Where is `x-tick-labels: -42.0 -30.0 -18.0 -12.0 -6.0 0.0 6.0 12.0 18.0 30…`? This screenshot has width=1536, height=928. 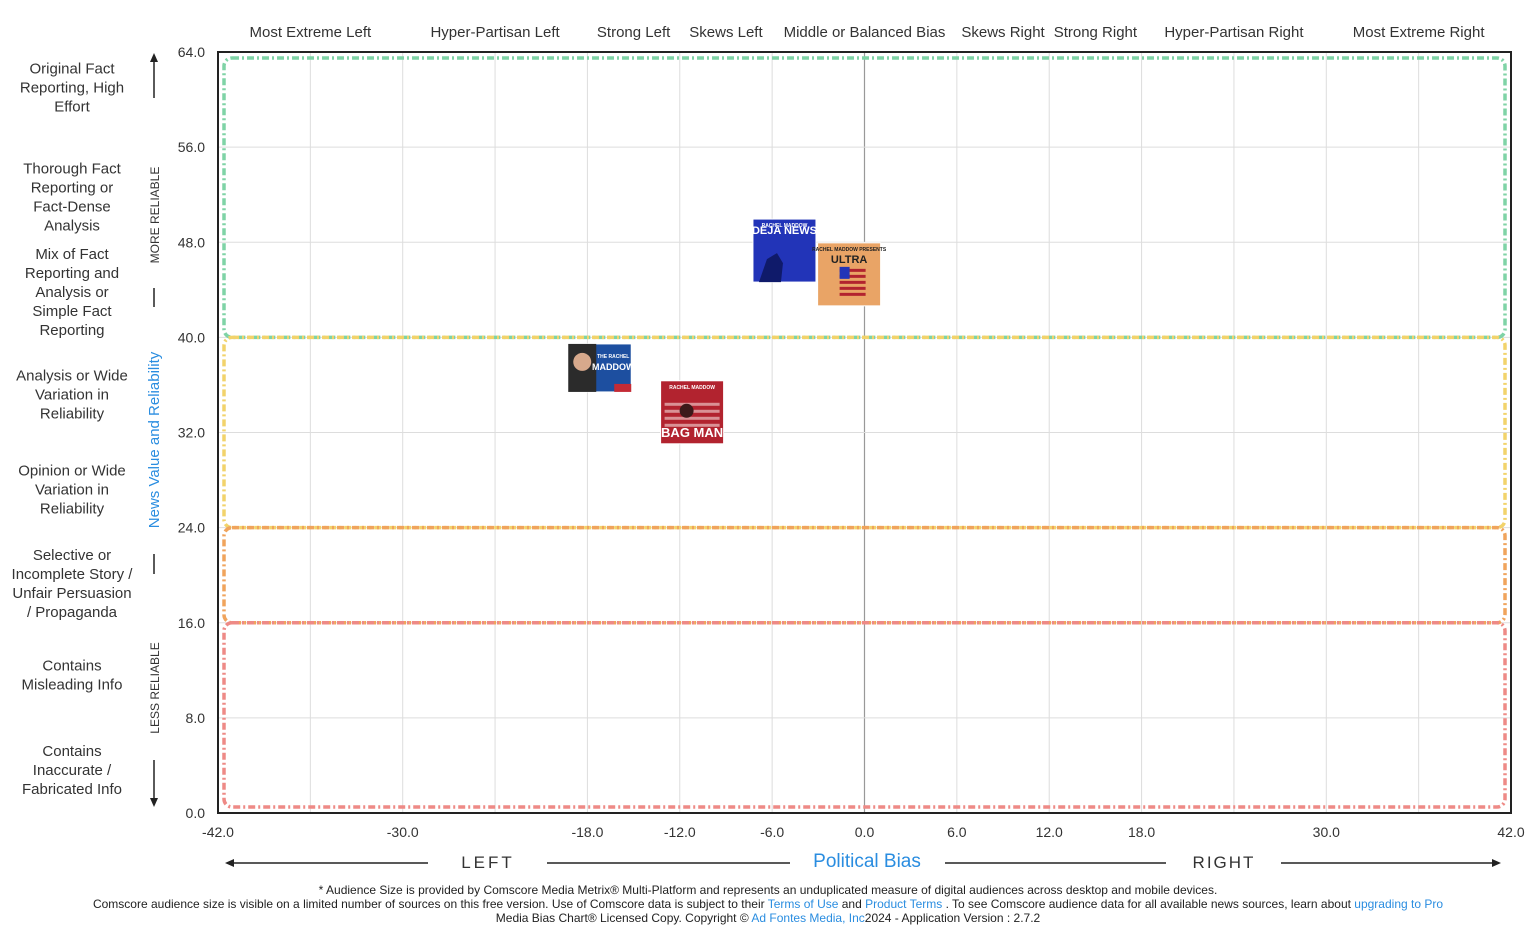 x-tick-labels: -42.0 -30.0 -18.0 -12.0 -6.0 0.0 6.0 12.0 18.0 30… is located at coordinates (863, 832).